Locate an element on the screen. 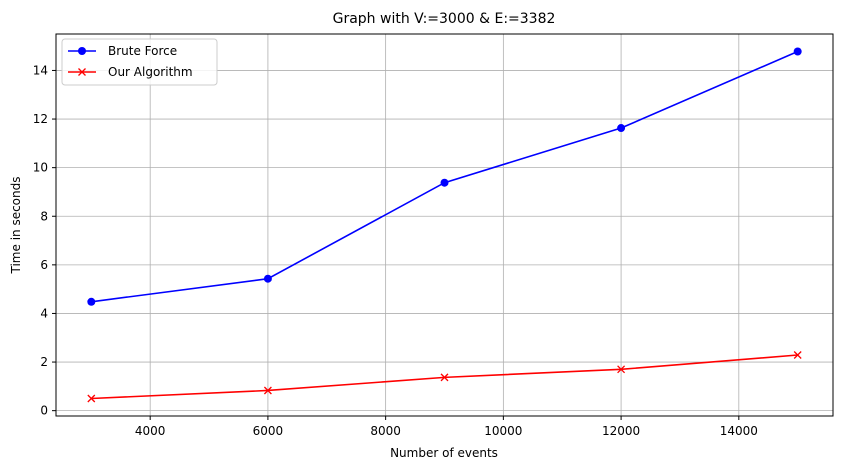 This screenshot has height=470, width=841. chart-title: Graph with V:=3000 & E:=3382 is located at coordinates (444, 19).